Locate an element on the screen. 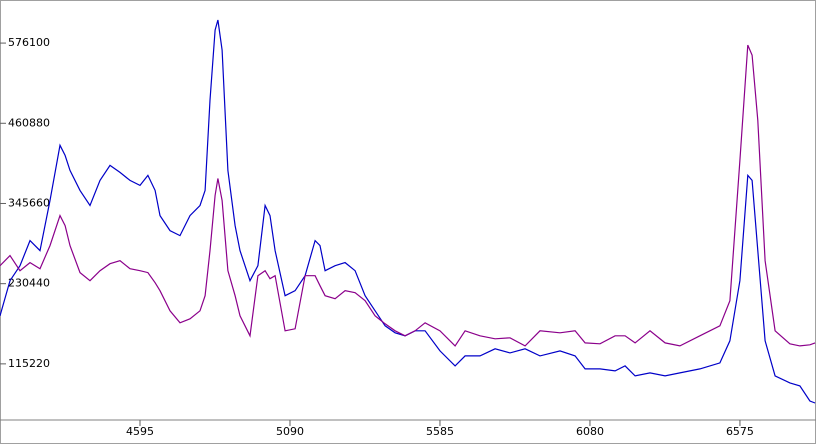  x-tick-label: 4595 is located at coordinates (140, 431).